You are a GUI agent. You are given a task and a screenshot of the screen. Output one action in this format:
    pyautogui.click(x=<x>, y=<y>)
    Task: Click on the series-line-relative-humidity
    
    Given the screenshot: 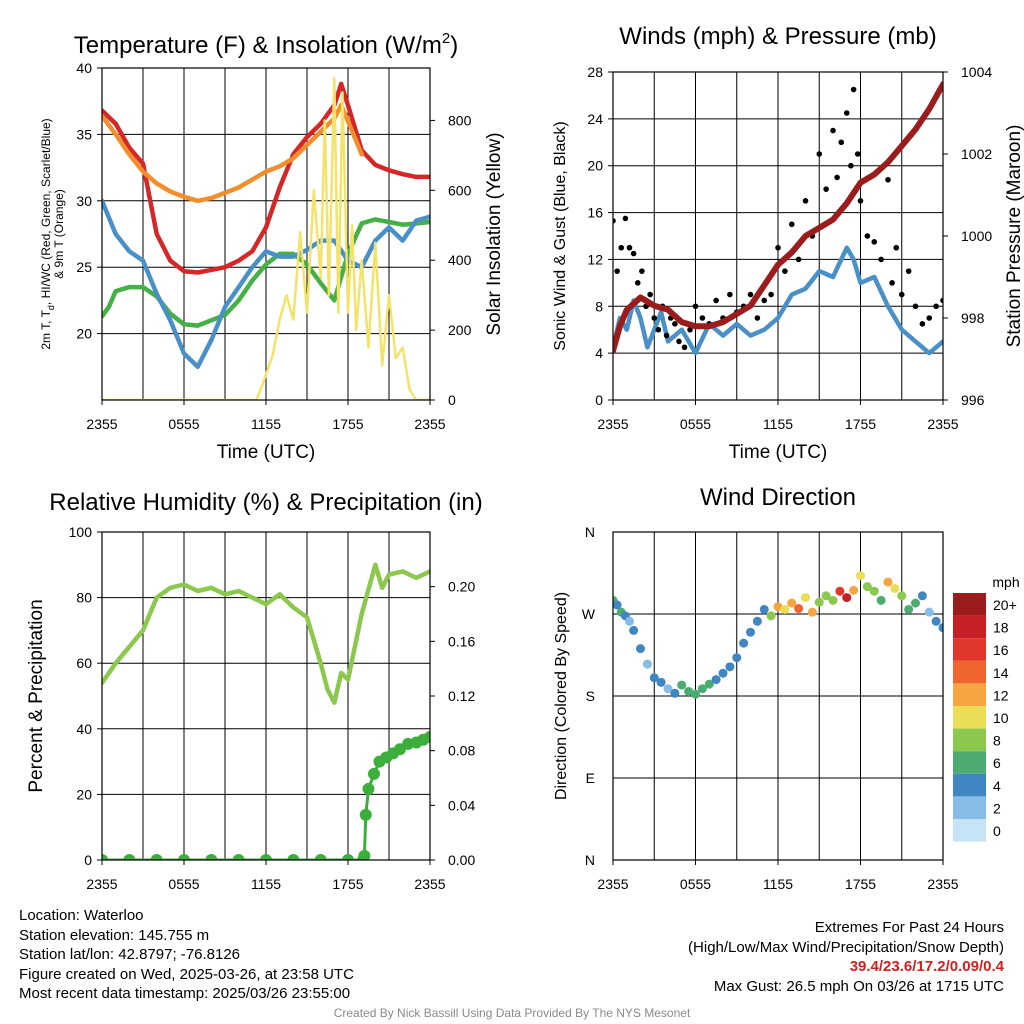 What is the action you would take?
    pyautogui.click(x=266, y=633)
    